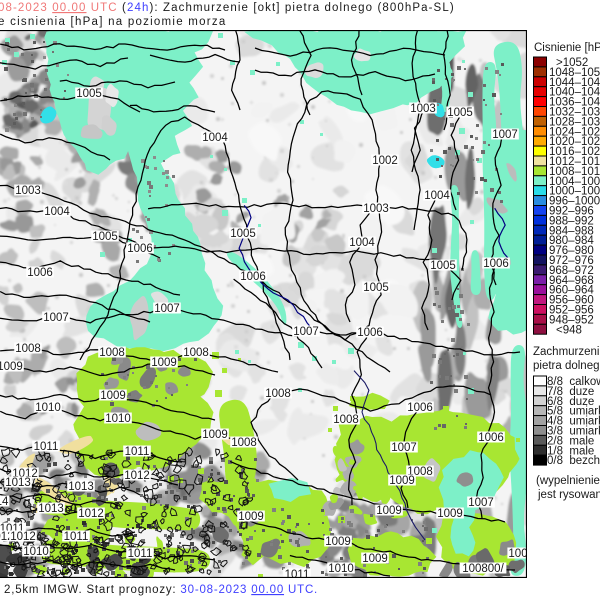 The width and height of the screenshot is (600, 600). What do you see at coordinates (574, 202) in the screenshot?
I see `svg-text: 996–1000` at bounding box center [574, 202].